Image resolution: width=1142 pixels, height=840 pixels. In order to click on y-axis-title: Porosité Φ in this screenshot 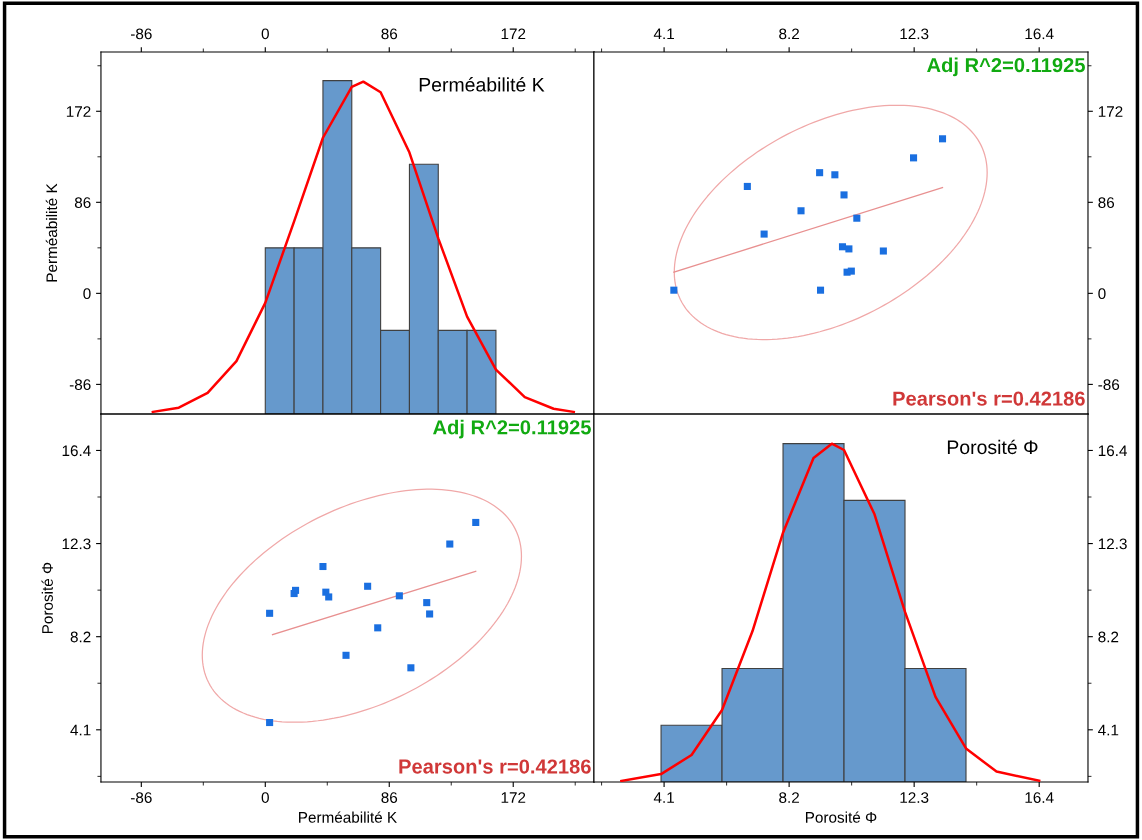, I will do `click(47, 598)`.